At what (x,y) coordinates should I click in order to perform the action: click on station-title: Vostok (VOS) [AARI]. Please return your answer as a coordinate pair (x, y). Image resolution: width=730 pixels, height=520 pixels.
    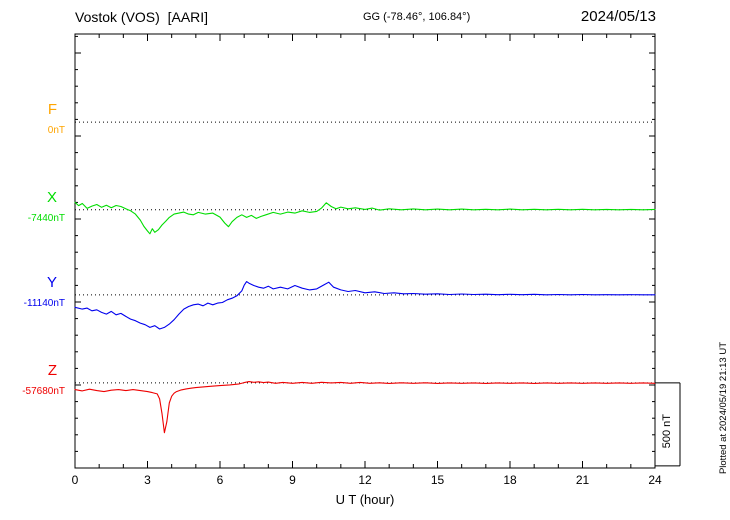
    Looking at the image, I should click on (142, 17).